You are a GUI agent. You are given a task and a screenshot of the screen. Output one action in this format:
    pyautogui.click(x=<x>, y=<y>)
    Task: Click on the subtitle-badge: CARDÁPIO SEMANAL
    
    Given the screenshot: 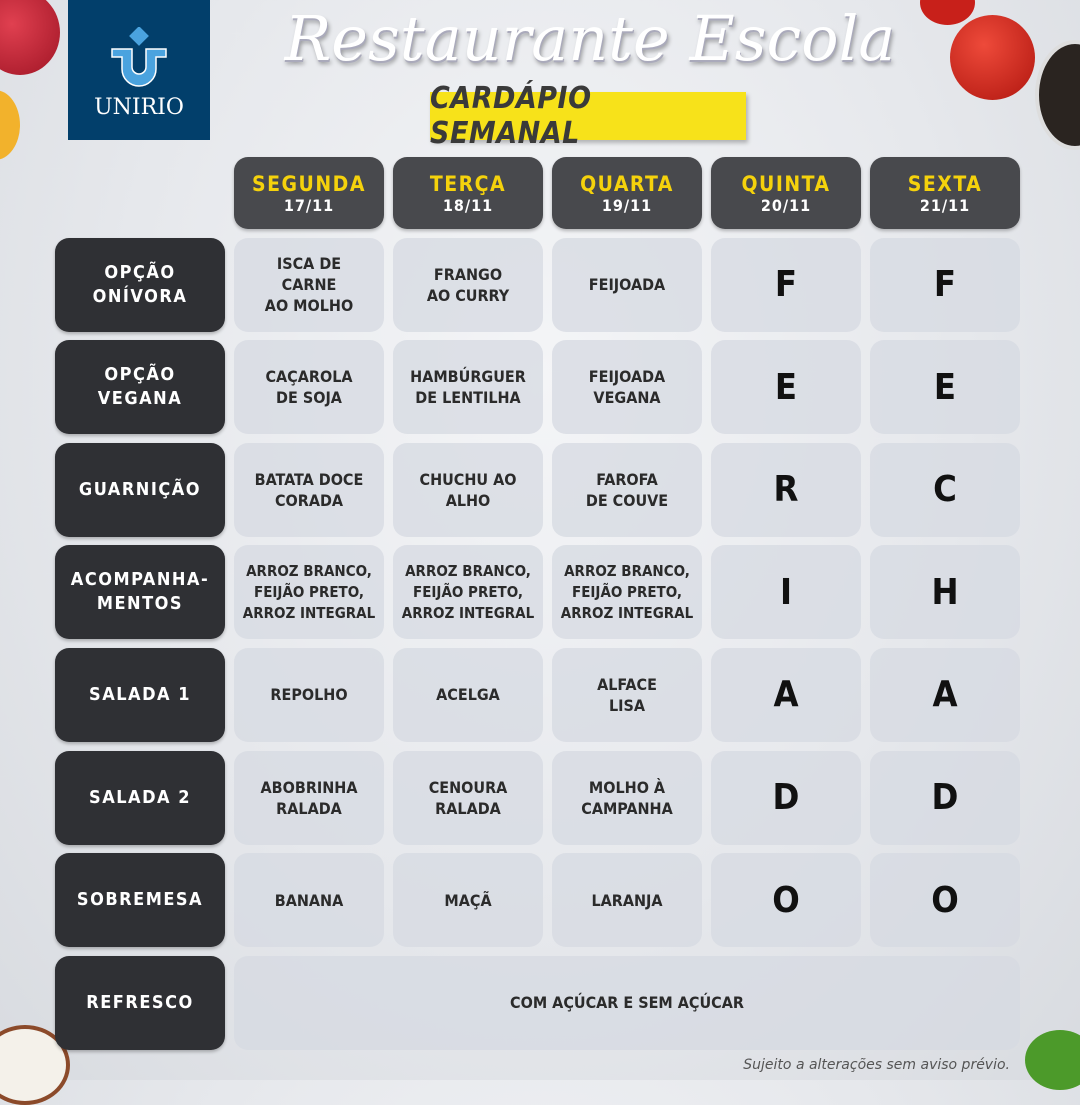 What is the action you would take?
    pyautogui.click(x=588, y=116)
    